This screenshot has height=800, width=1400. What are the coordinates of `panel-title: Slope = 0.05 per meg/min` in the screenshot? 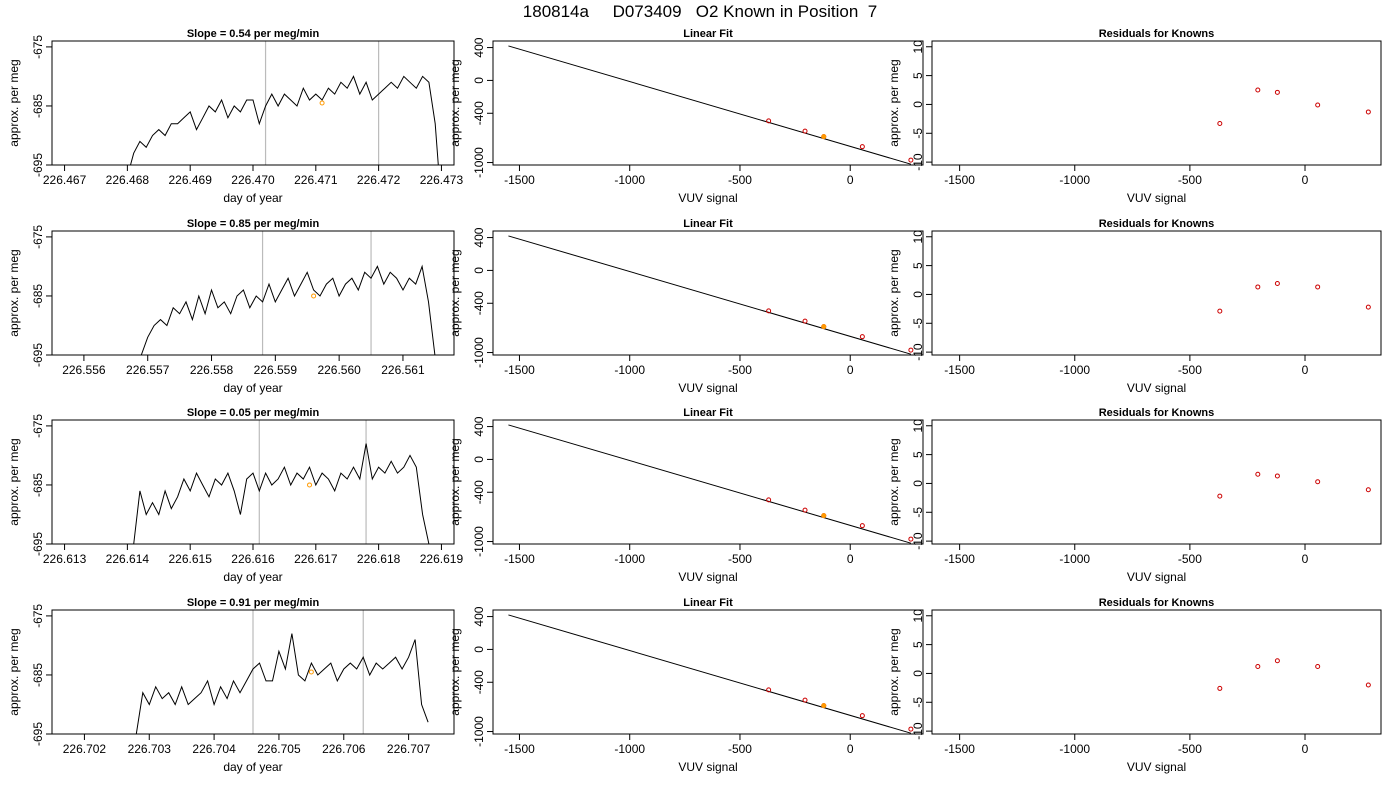 It's located at (253, 413).